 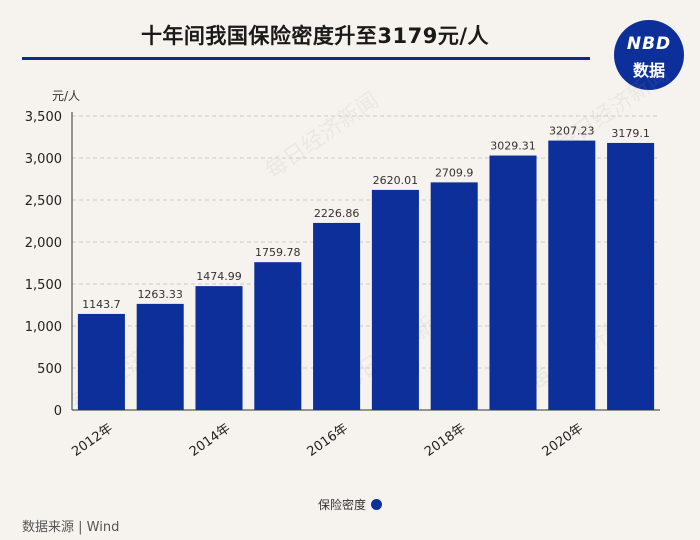 I want to click on data-label: 2226.86, so click(x=337, y=213).